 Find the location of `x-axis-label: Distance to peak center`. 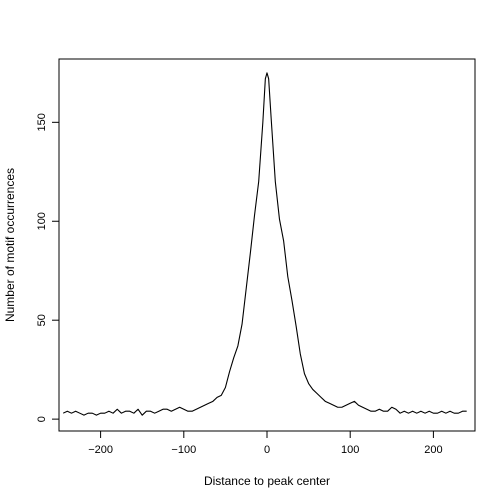

x-axis-label: Distance to peak center is located at coordinates (267, 481).